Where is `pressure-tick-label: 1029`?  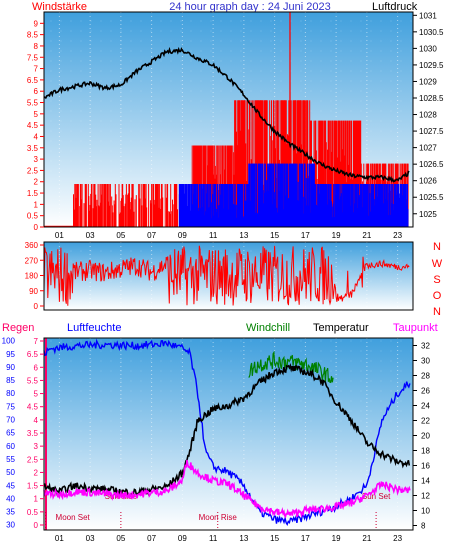 pressure-tick-label: 1029 is located at coordinates (428, 81).